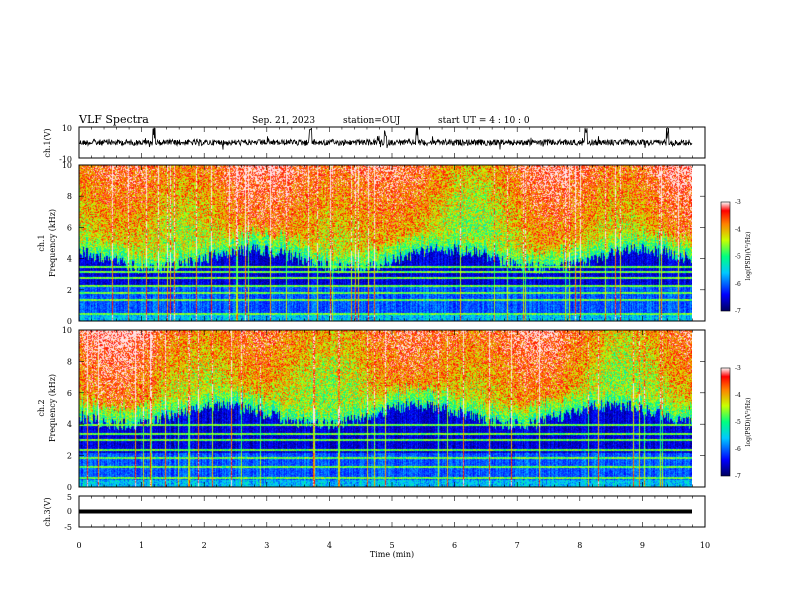 This screenshot has height=612, width=792. I want to click on ch3-ytick-mid: 0, so click(69, 511).